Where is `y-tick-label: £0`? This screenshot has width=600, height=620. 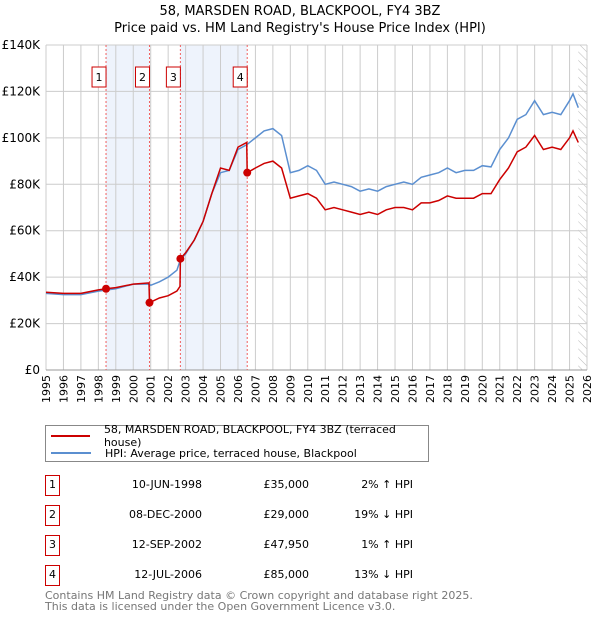 y-tick-label: £0 is located at coordinates (32, 370).